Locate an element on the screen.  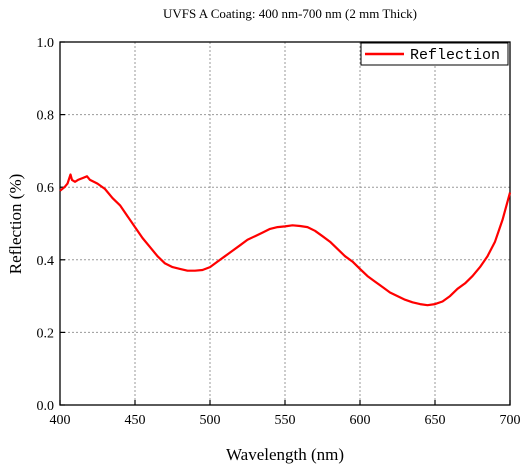
x-tick-label: 400 is located at coordinates (60, 420).